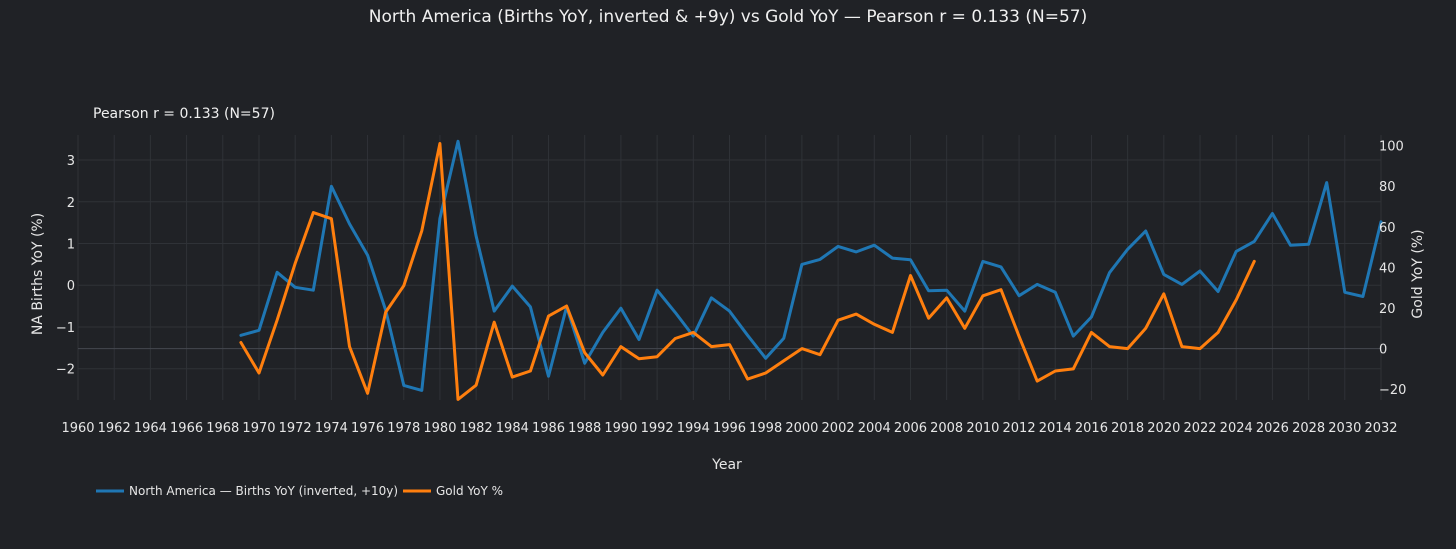  I want to click on x-tick-label: 1960, so click(77, 428).